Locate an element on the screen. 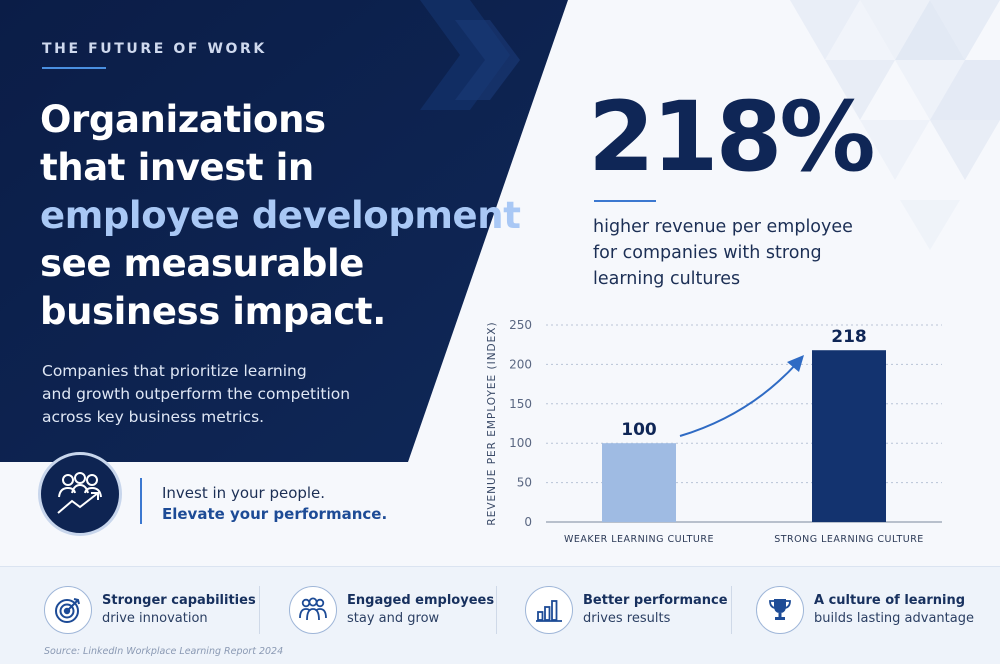  chart-data-label: 218 is located at coordinates (849, 337).